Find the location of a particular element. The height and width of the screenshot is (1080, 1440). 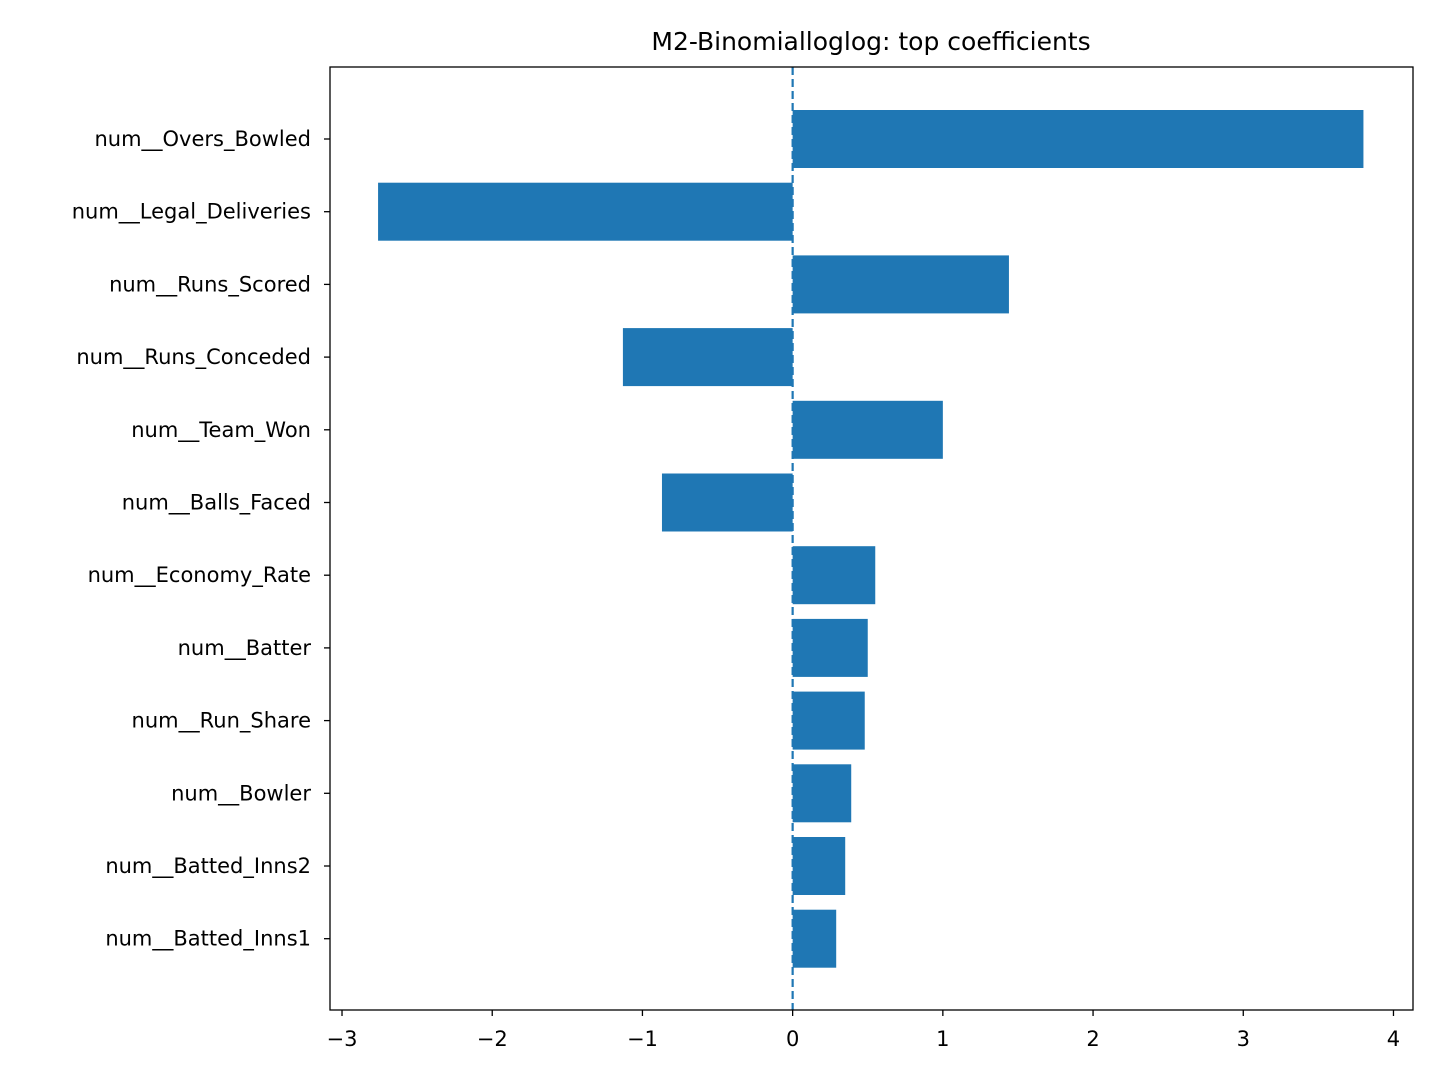

bar-num-bowler is located at coordinates (822, 793).